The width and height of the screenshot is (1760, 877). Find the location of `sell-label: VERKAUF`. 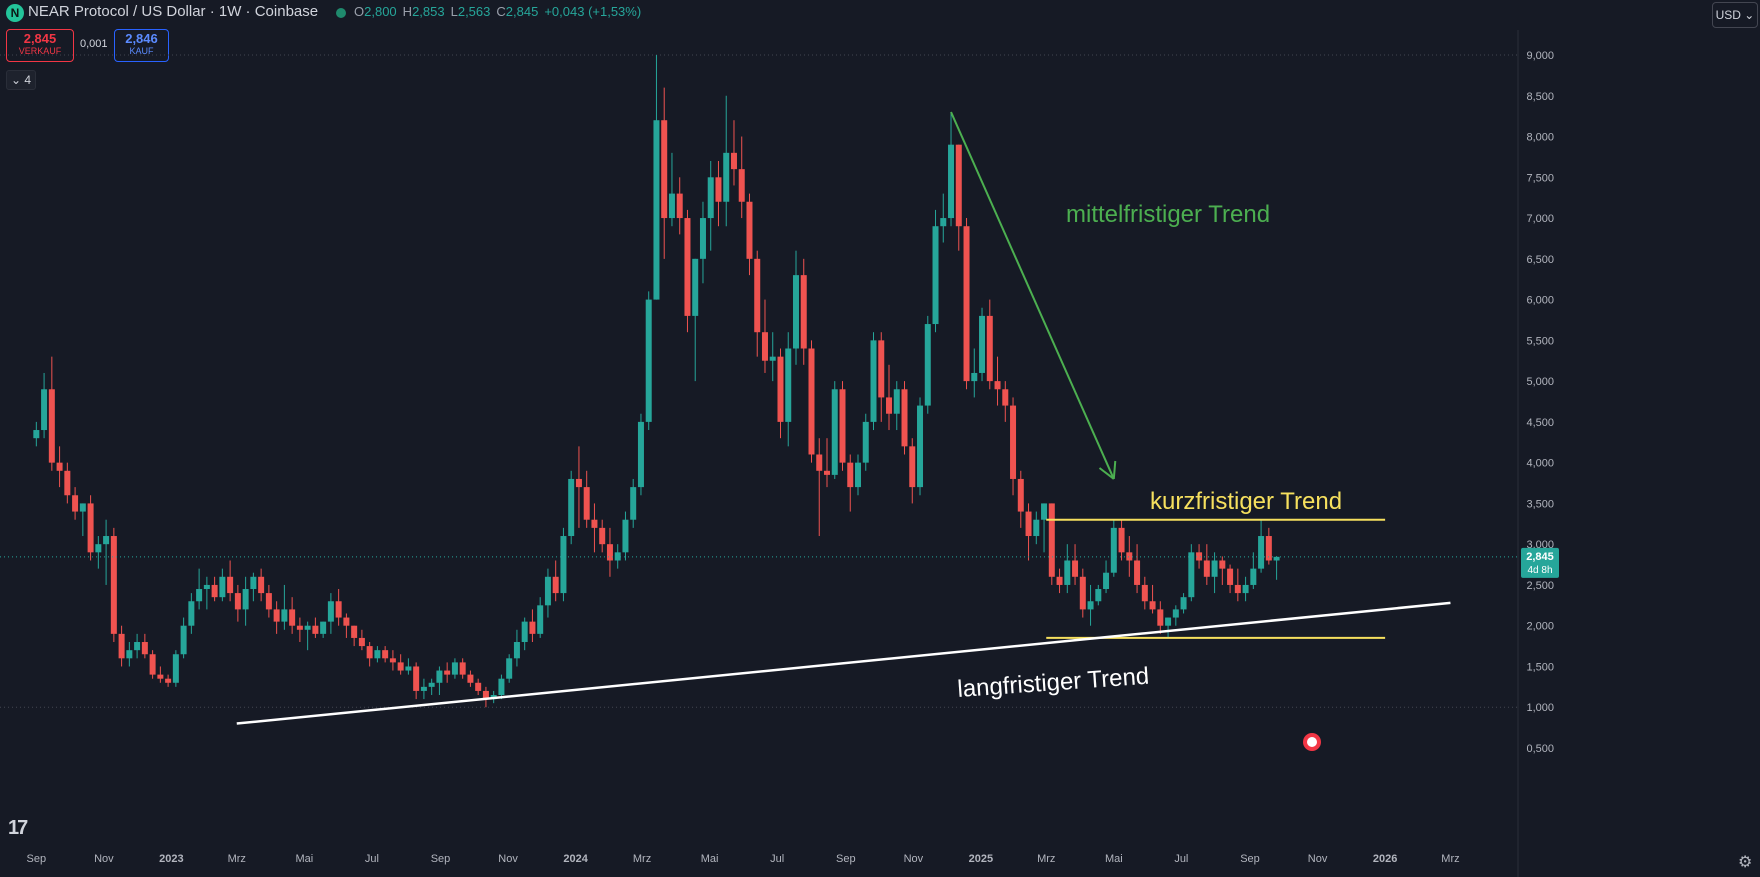

sell-label: VERKAUF is located at coordinates (40, 51).